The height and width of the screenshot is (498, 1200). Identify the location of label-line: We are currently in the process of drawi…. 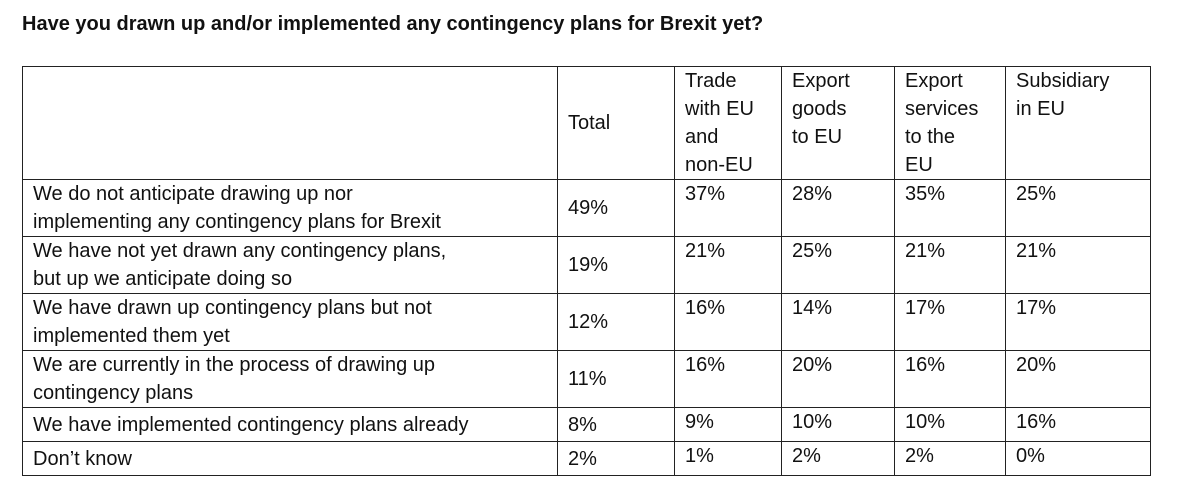
(234, 365).